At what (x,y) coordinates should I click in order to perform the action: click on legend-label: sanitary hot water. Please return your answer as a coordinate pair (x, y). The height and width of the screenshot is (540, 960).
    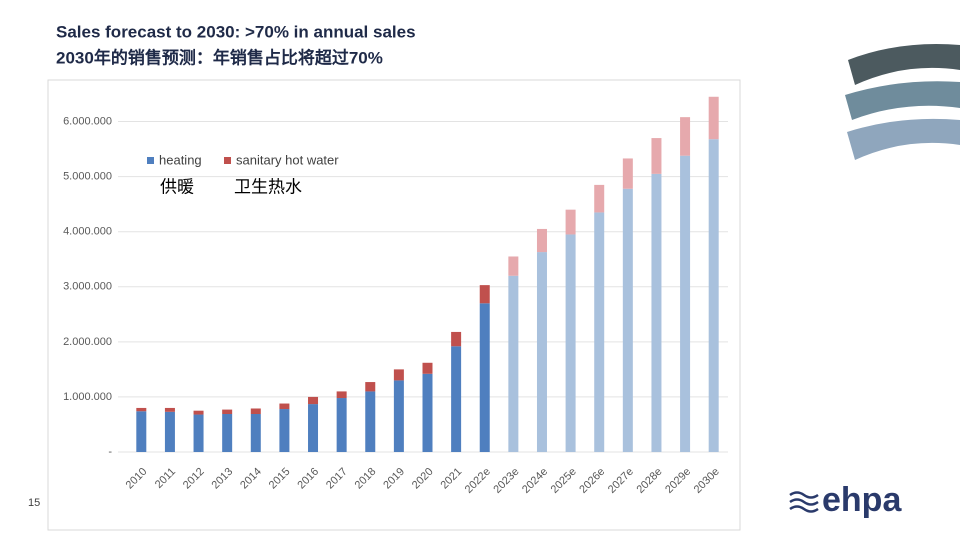
    Looking at the image, I should click on (287, 159).